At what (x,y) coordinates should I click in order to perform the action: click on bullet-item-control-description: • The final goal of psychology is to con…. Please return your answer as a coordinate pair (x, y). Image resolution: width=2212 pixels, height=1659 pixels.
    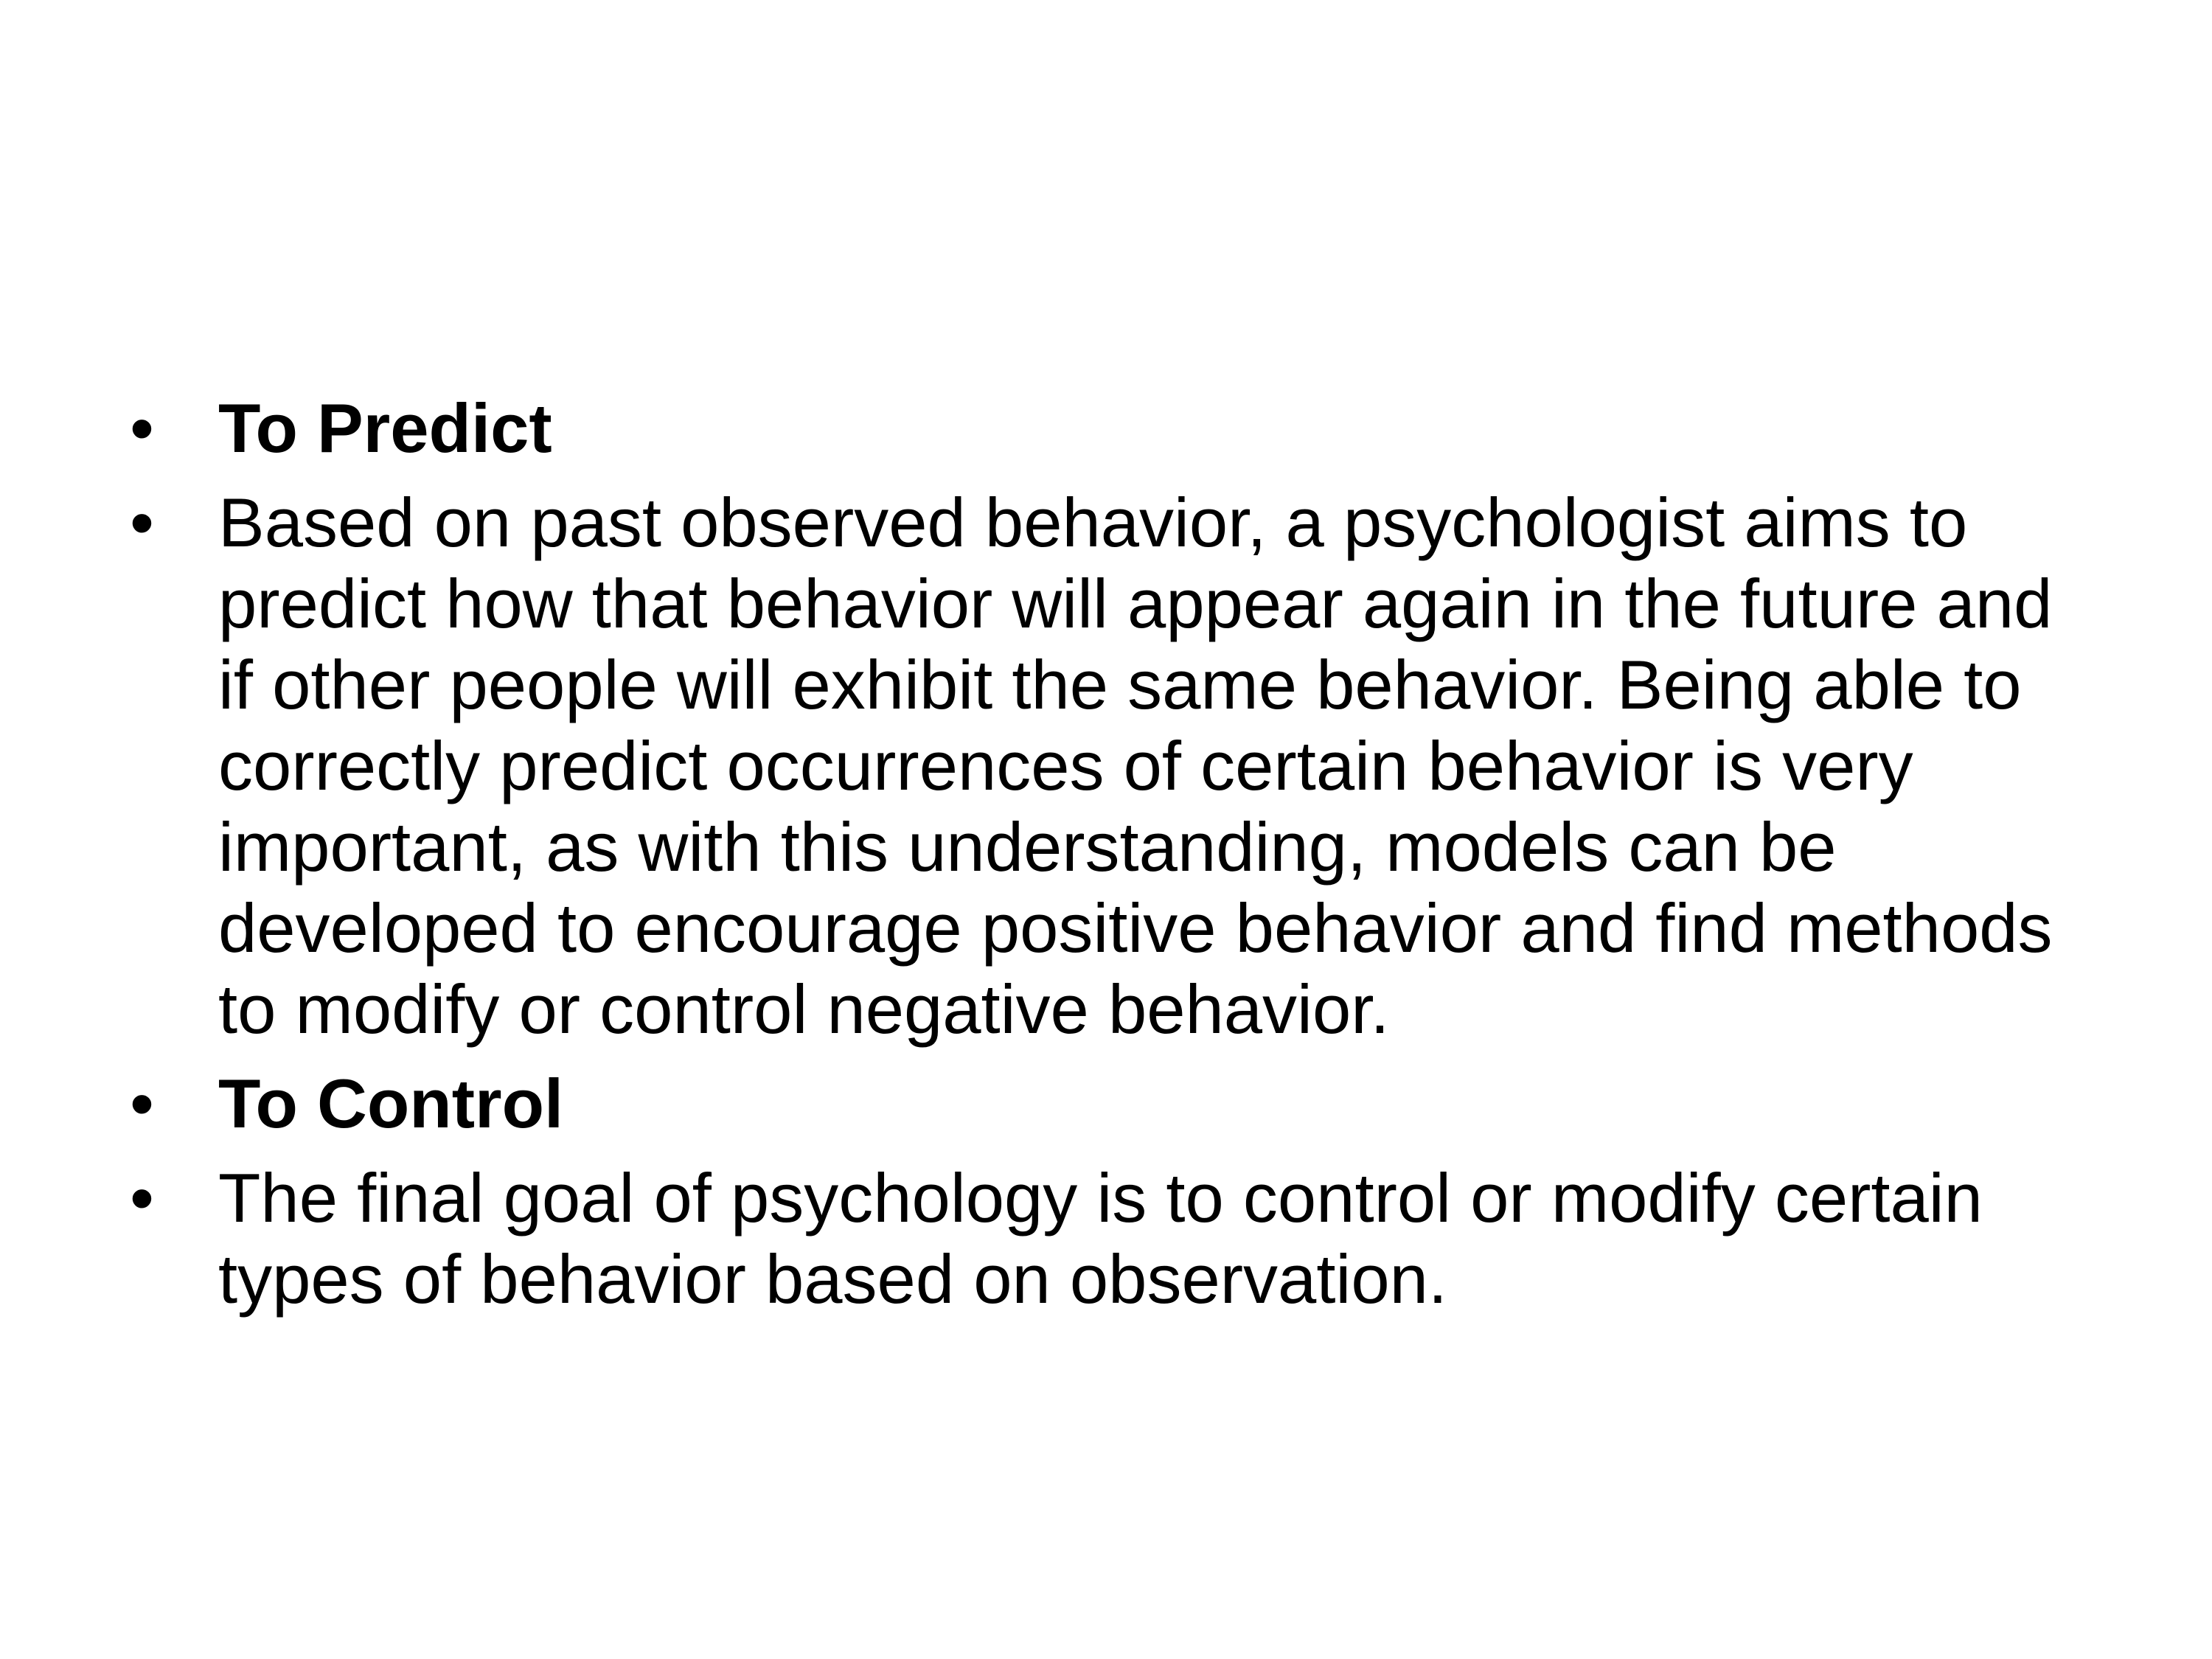
    Looking at the image, I should click on (1110, 1239).